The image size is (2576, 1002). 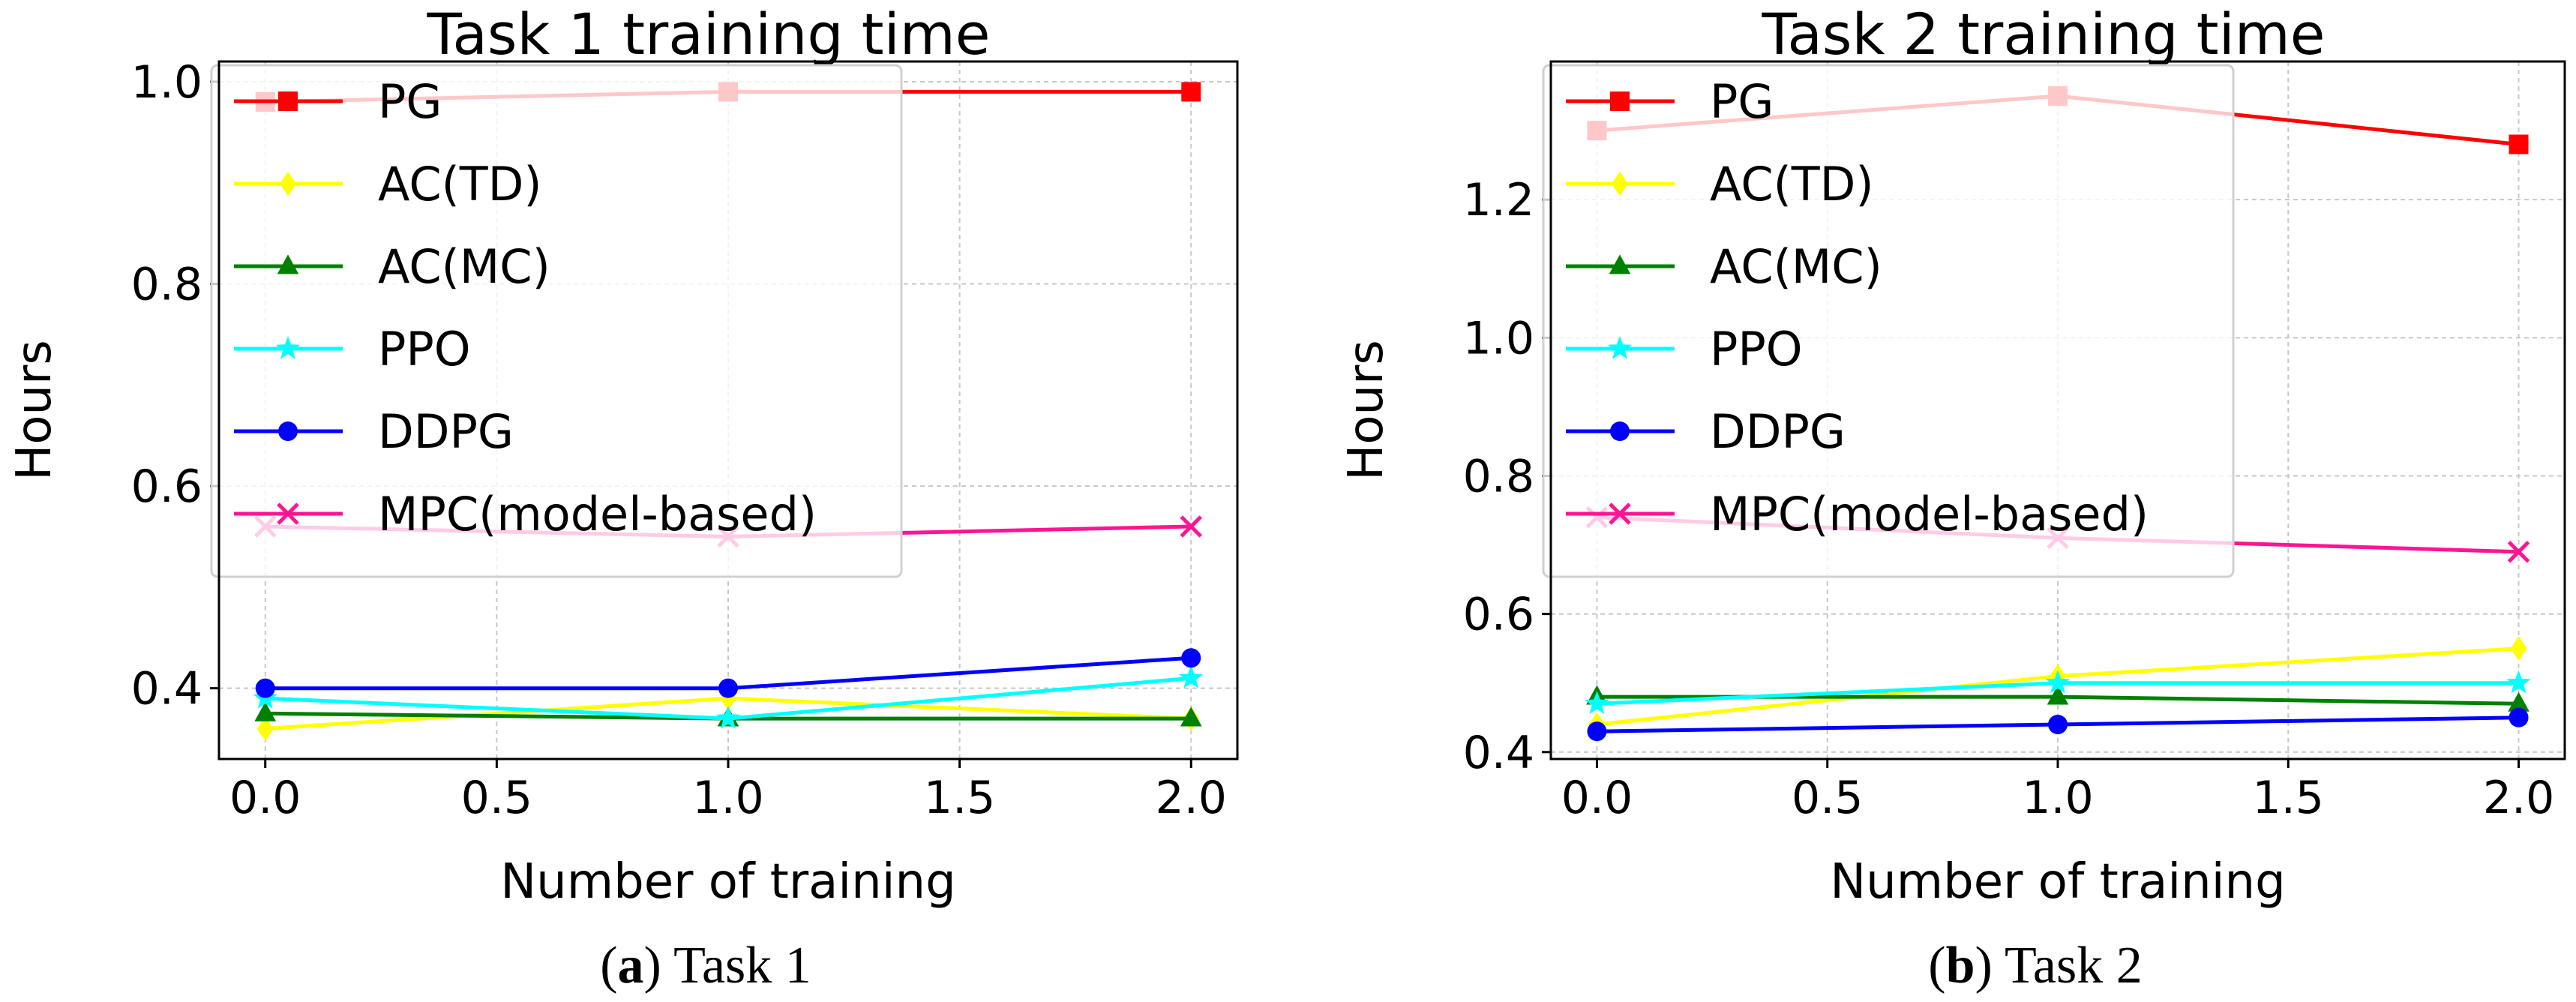 I want to click on caption-letter: b, so click(x=1960, y=965).